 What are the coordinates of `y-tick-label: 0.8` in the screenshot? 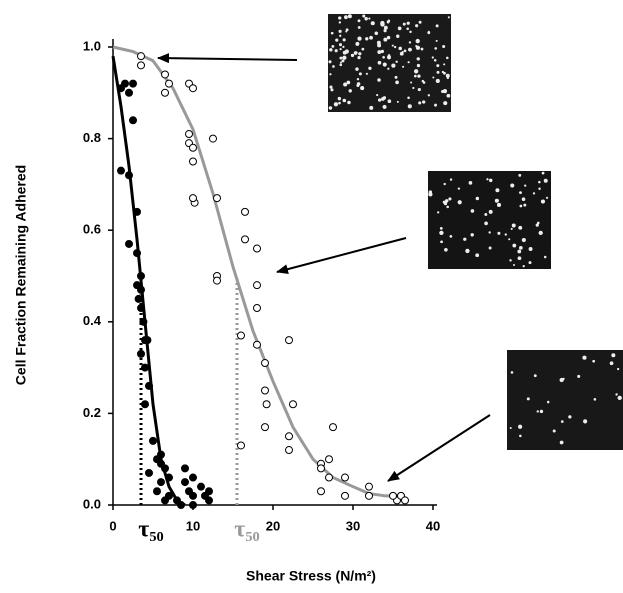 It's located at (92, 137).